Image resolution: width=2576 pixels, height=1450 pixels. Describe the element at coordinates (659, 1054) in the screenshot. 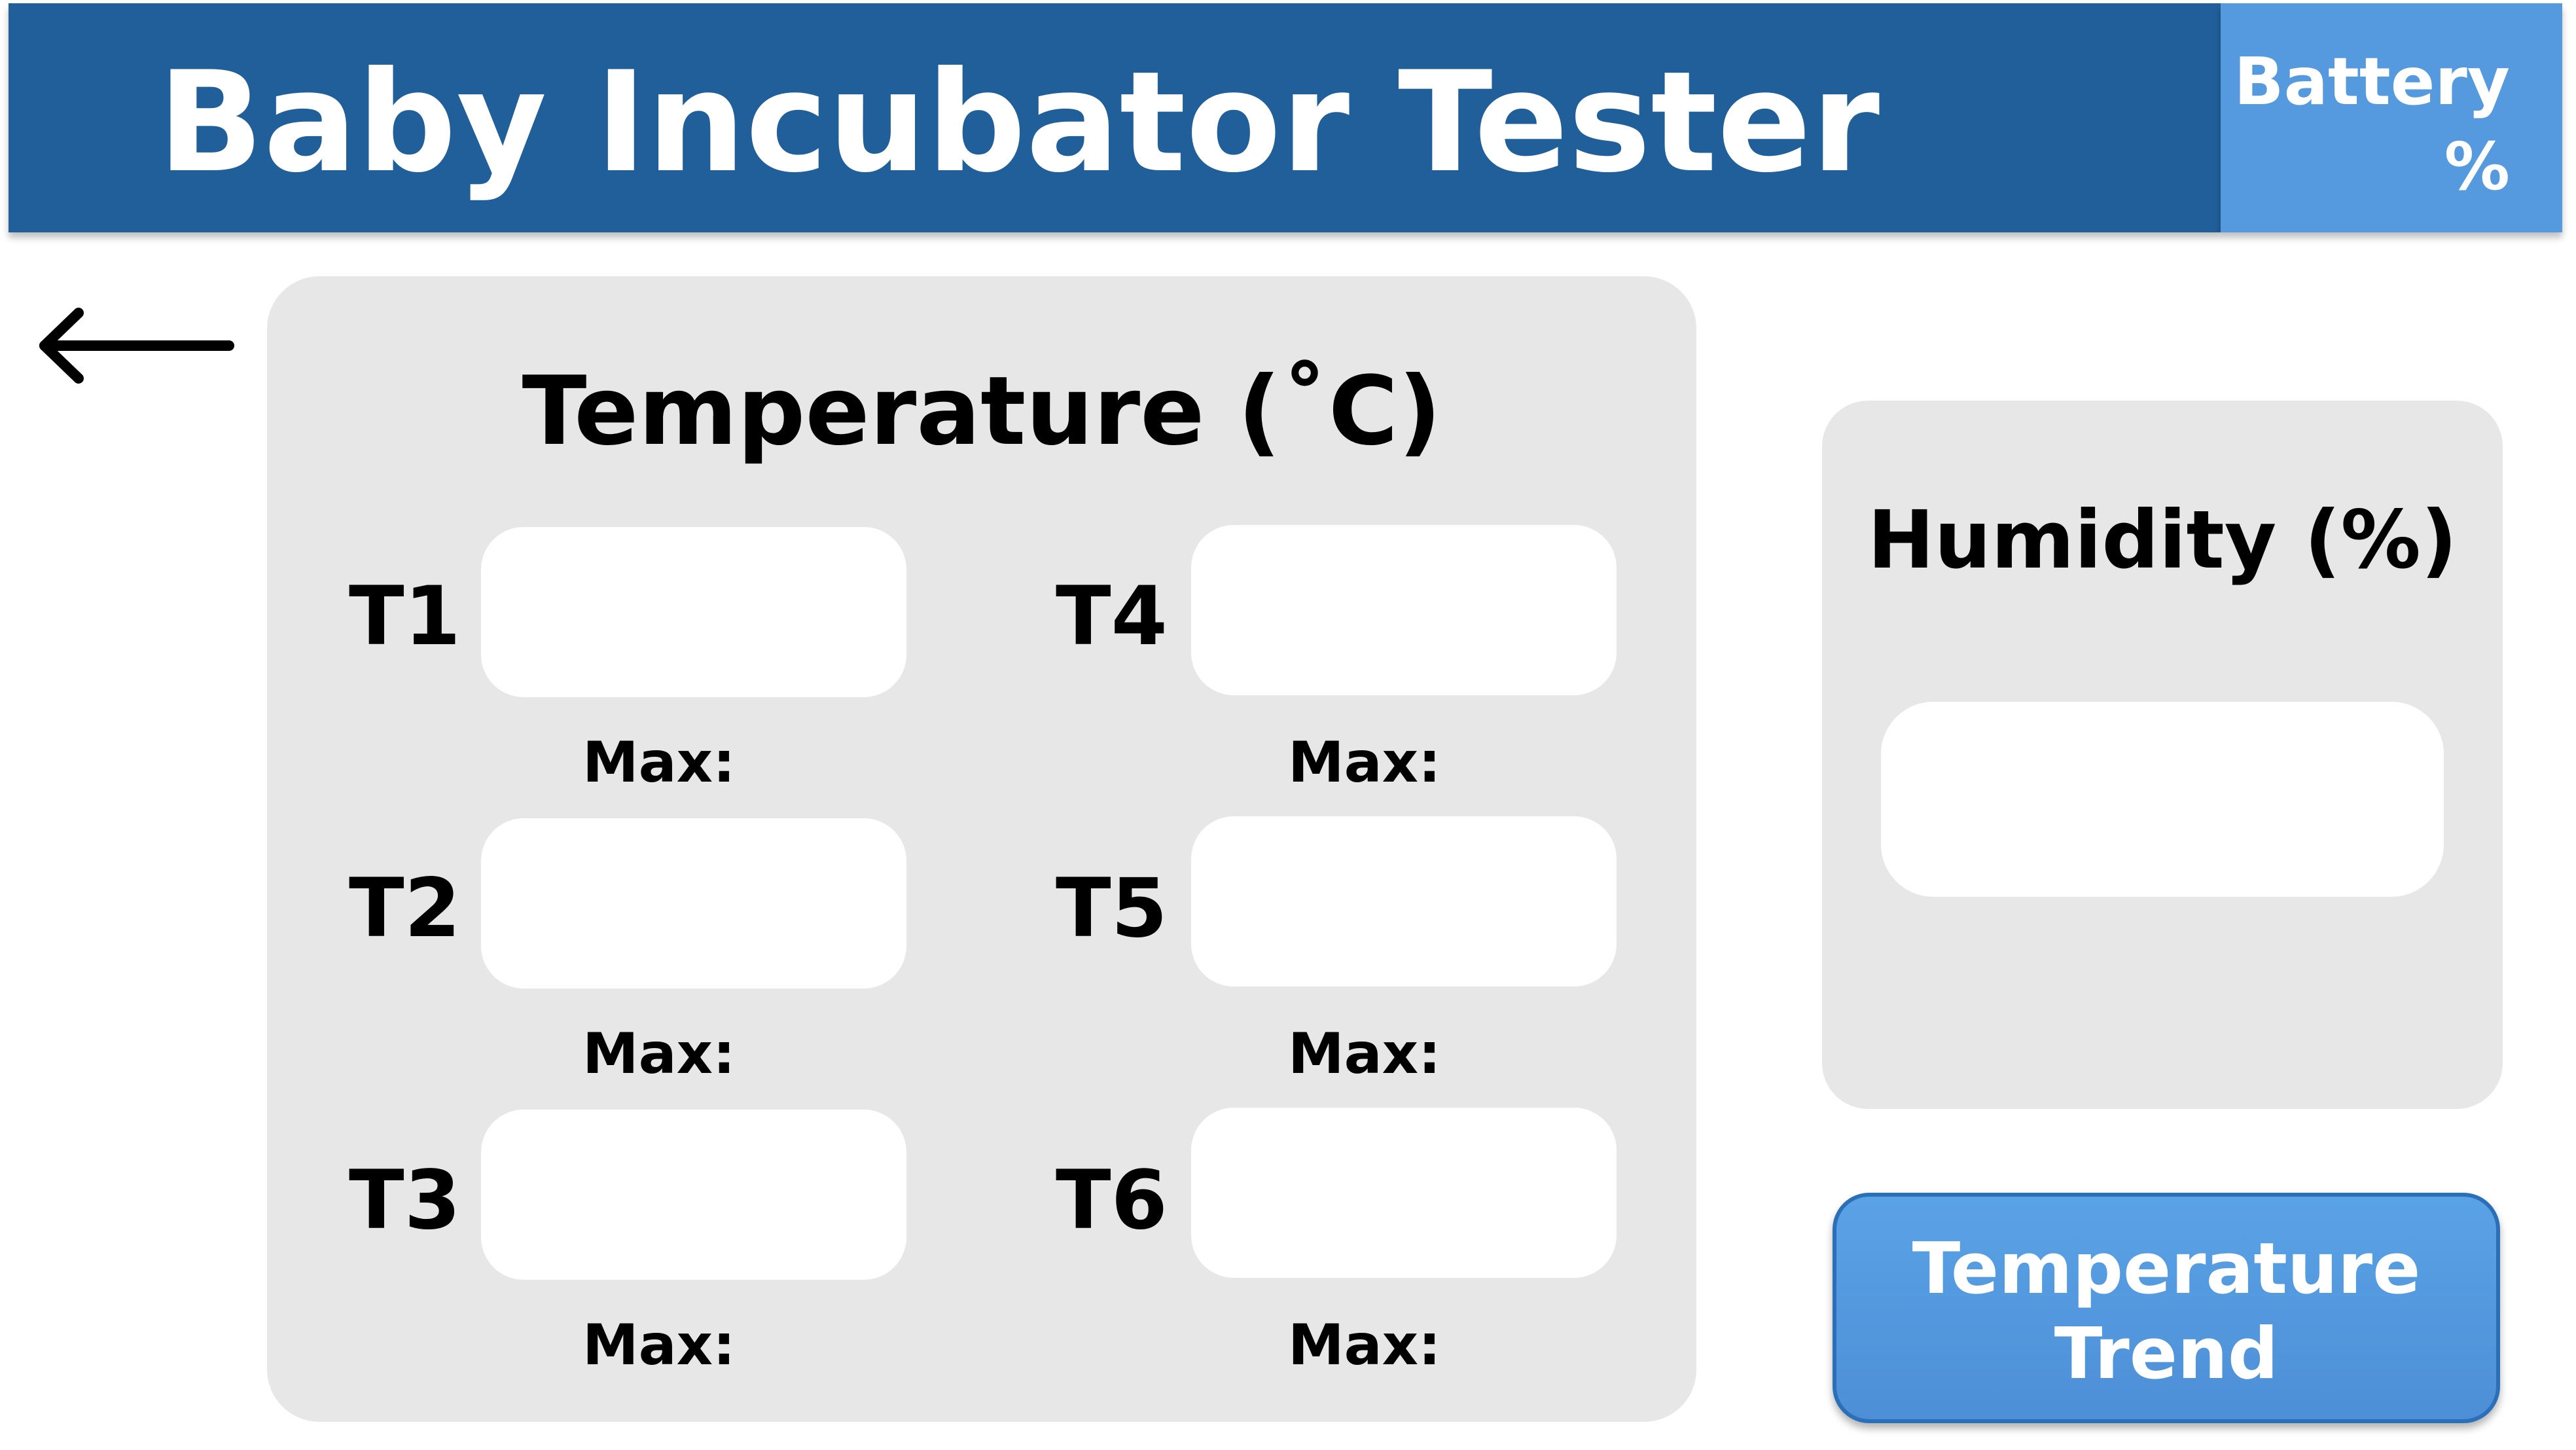

I see `t2-max-label: Max:` at that location.